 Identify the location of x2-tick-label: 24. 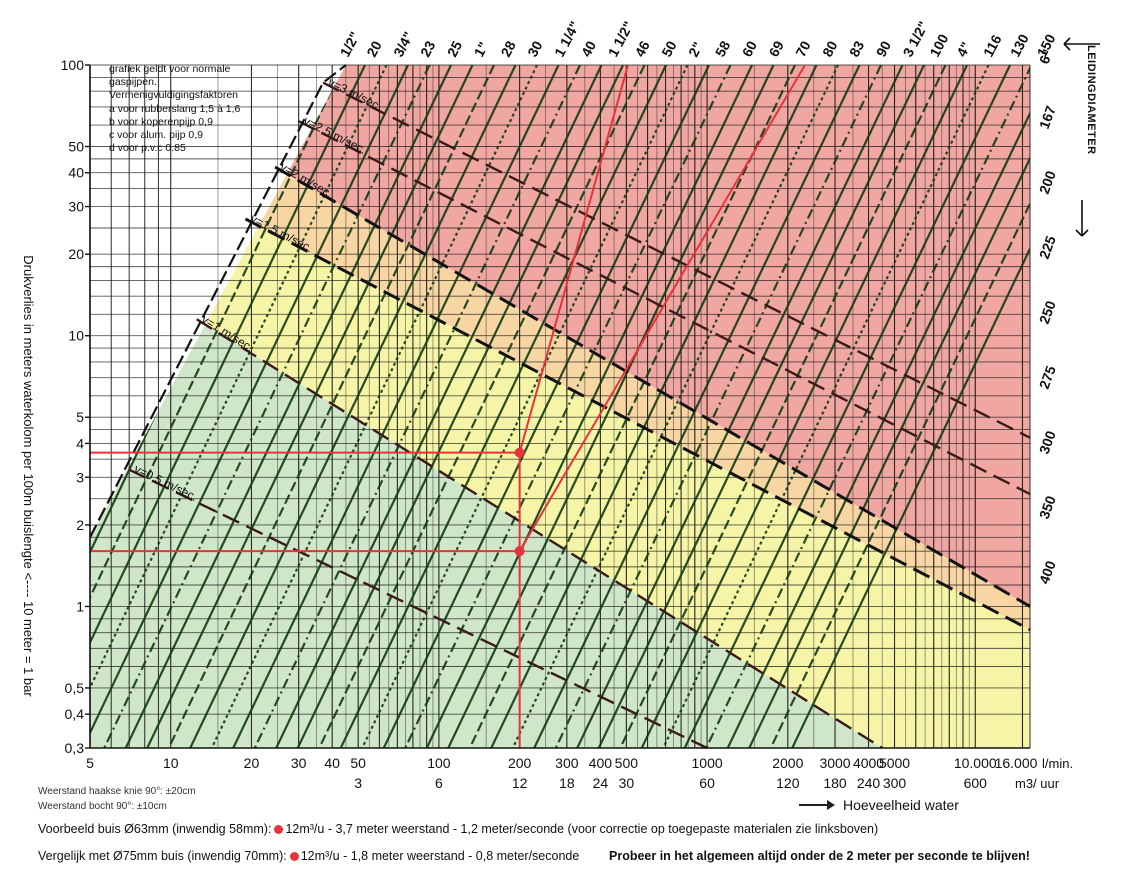
(601, 783).